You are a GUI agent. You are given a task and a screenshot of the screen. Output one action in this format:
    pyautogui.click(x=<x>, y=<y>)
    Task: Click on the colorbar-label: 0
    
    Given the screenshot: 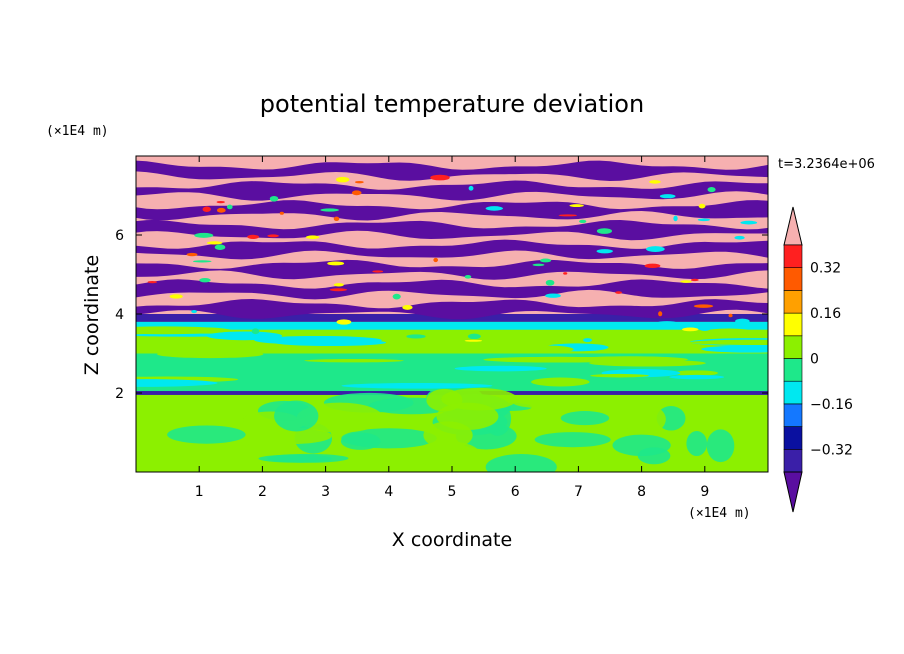 What is the action you would take?
    pyautogui.click(x=814, y=360)
    